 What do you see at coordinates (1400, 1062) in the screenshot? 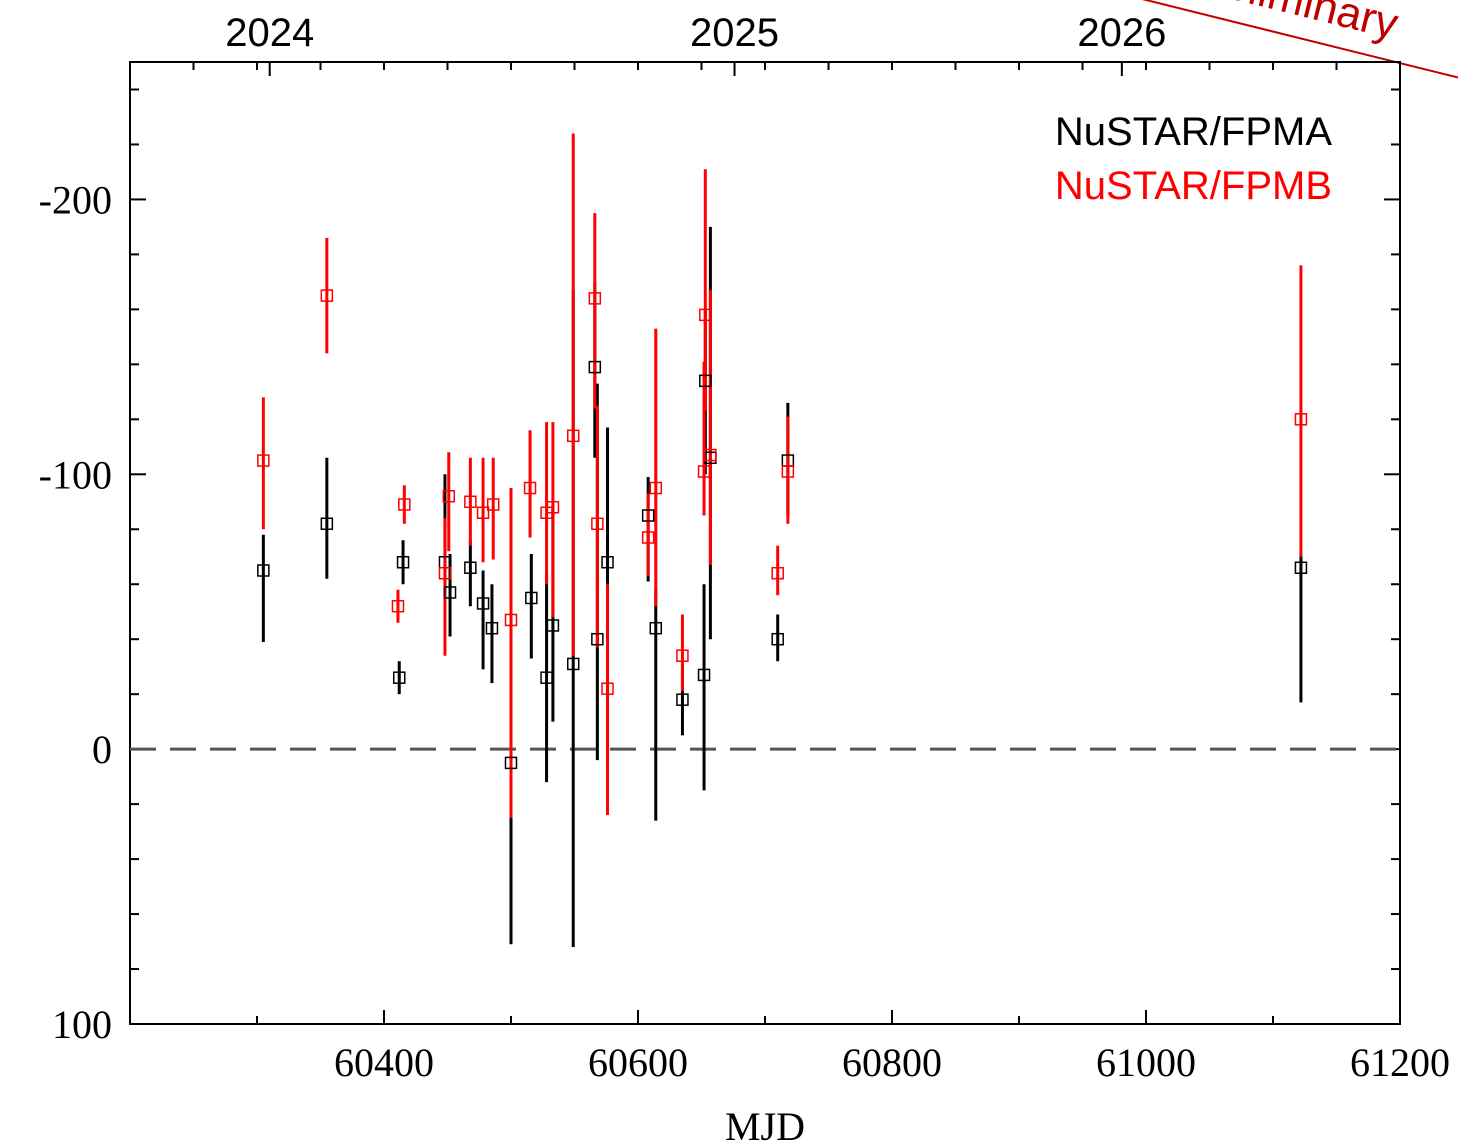
I see `x-tick-label: 61200` at bounding box center [1400, 1062].